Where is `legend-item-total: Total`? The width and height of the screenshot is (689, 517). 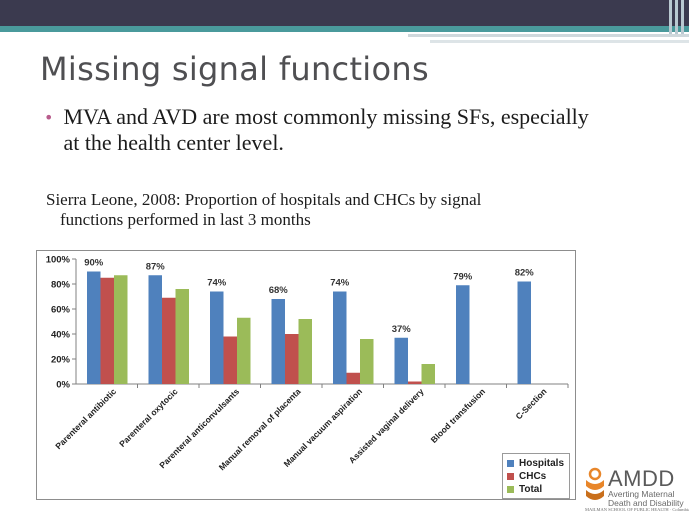
legend-item-total: Total is located at coordinates (536, 489).